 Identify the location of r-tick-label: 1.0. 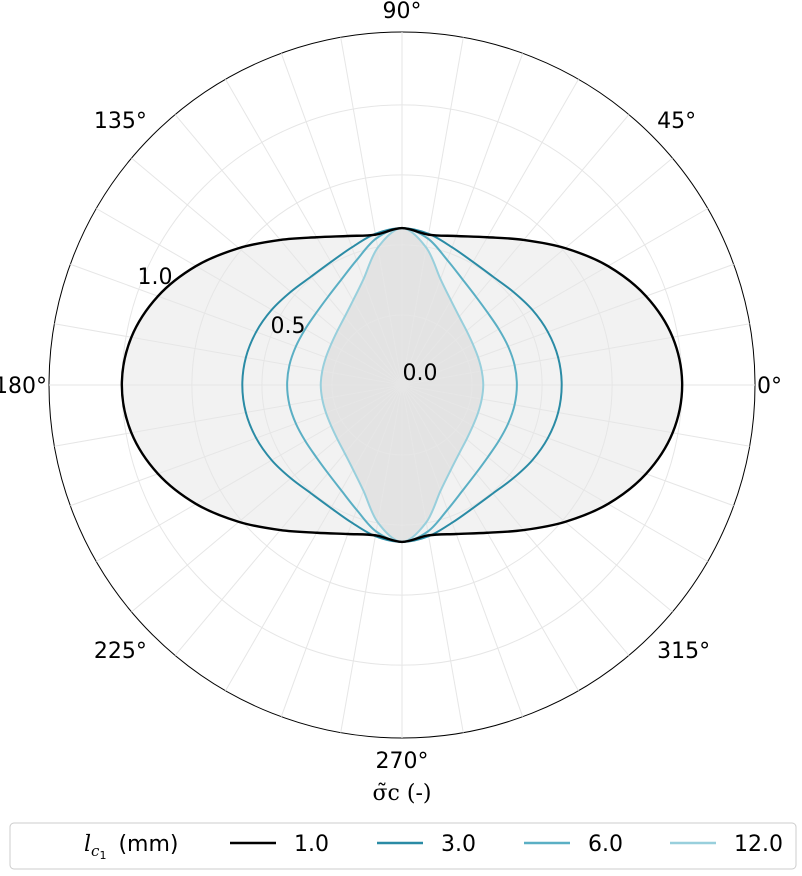
(155, 277).